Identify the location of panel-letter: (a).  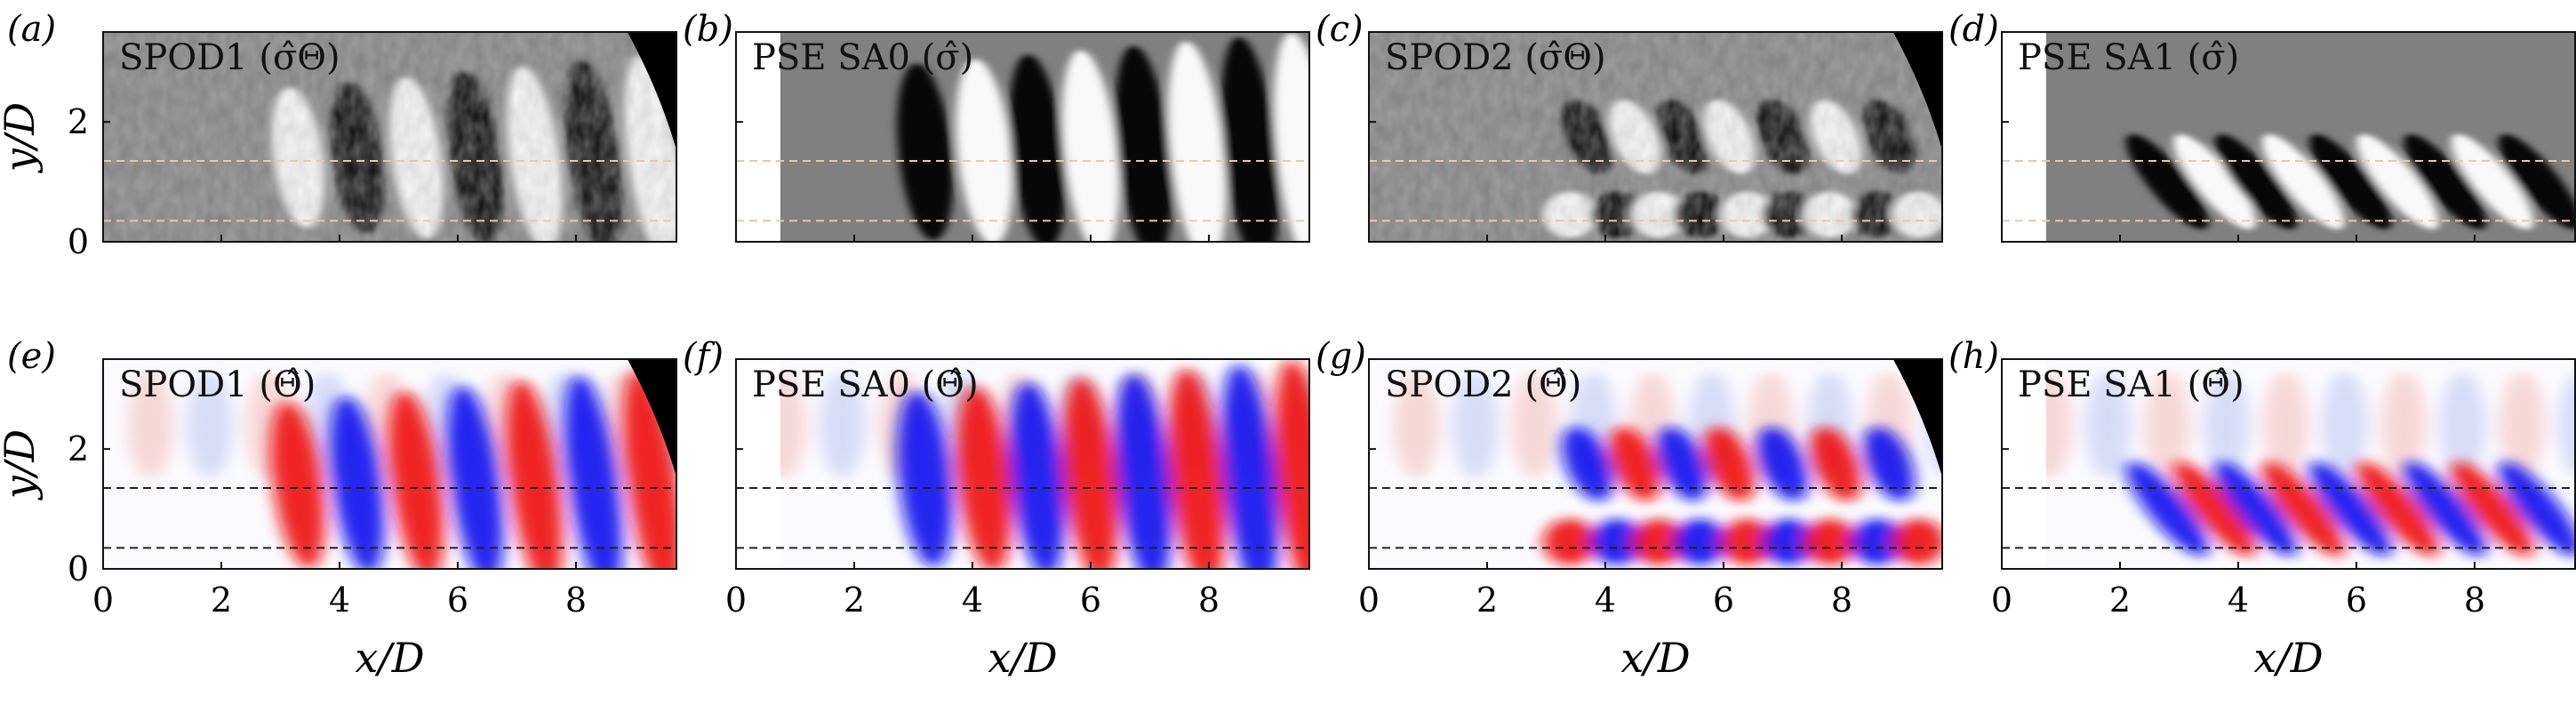
(31, 29).